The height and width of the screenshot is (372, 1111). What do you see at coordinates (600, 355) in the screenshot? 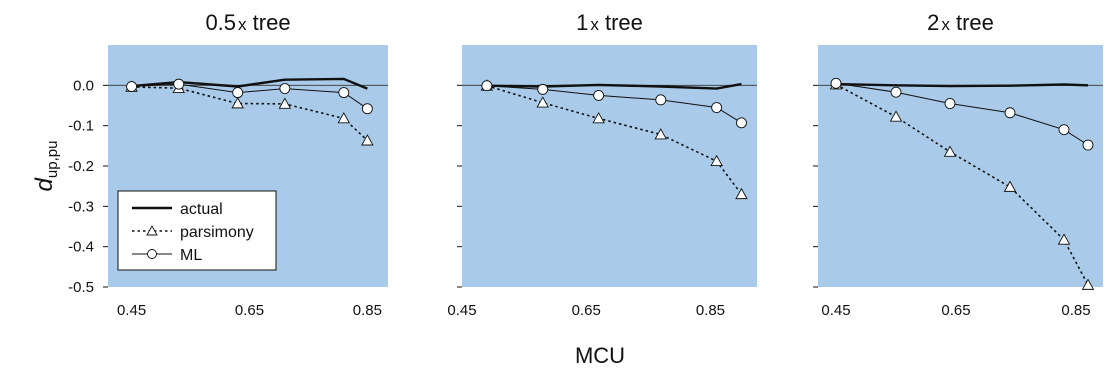
I see `x-axis-title: MCU` at bounding box center [600, 355].